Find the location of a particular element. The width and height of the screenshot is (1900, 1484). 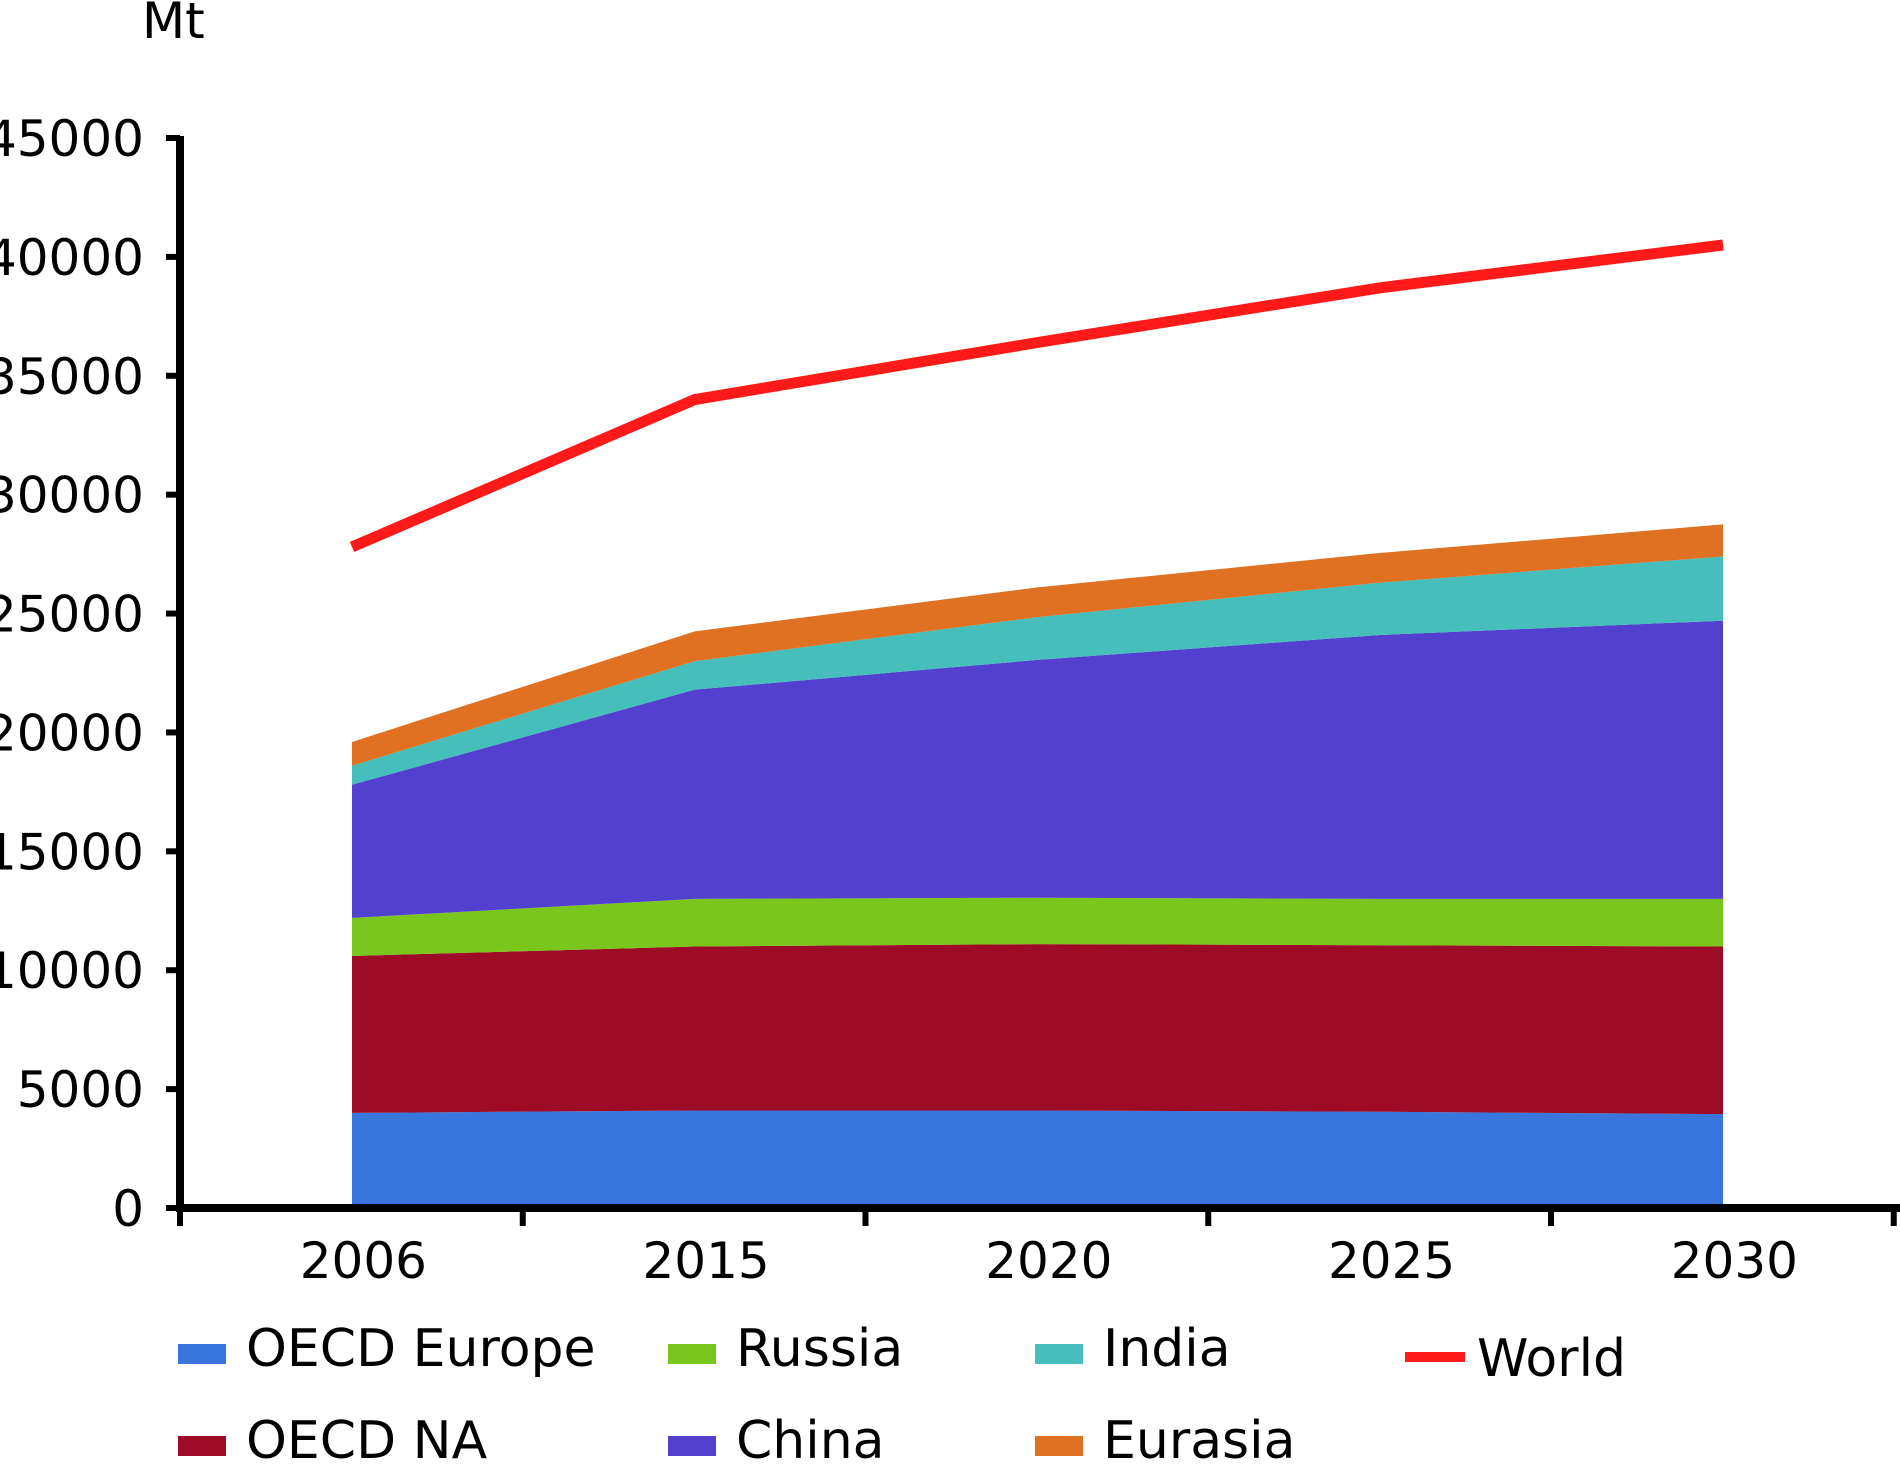

legend-item-china: China is located at coordinates (776, 1441).